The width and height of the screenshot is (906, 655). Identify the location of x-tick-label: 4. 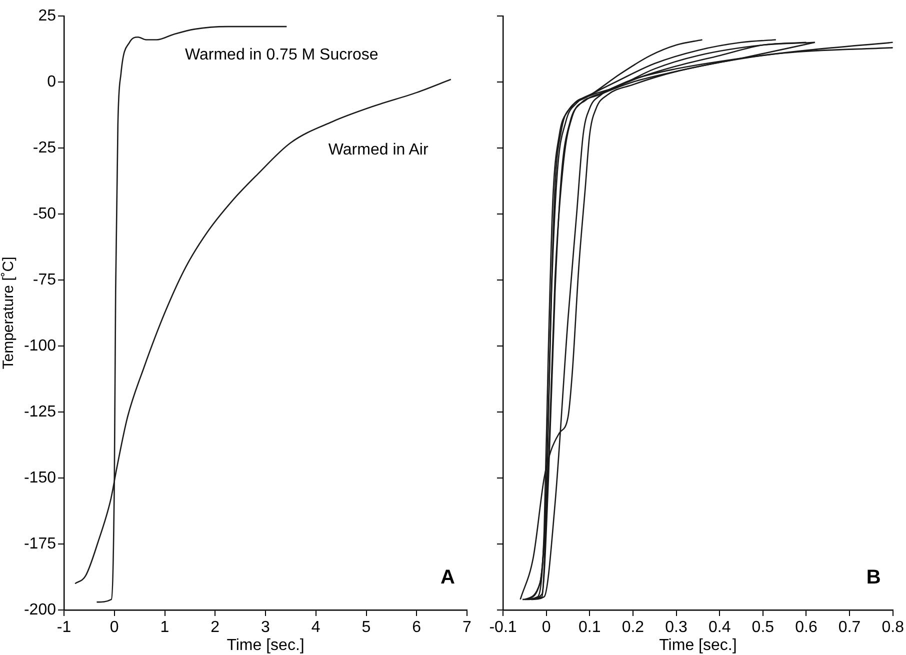
(315, 627).